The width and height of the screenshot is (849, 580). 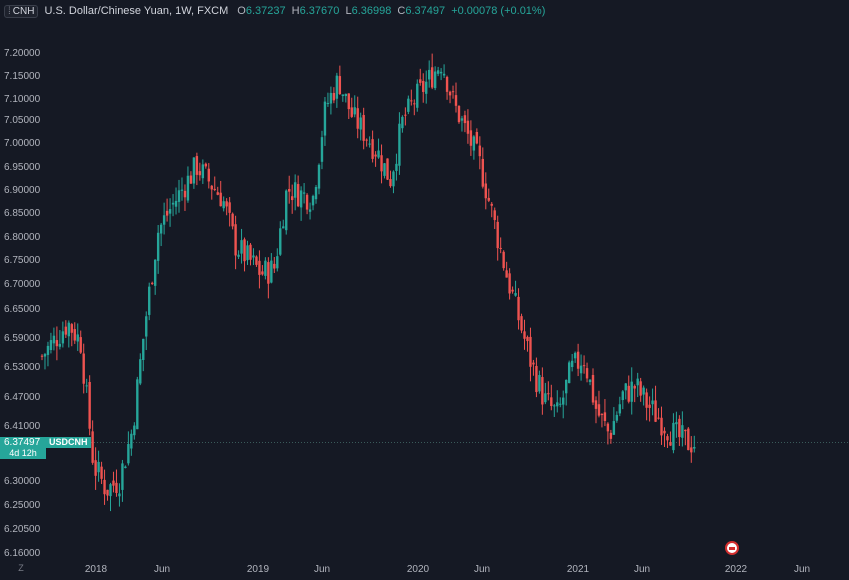 I want to click on y-tick-label: 6.41000, so click(x=22, y=426).